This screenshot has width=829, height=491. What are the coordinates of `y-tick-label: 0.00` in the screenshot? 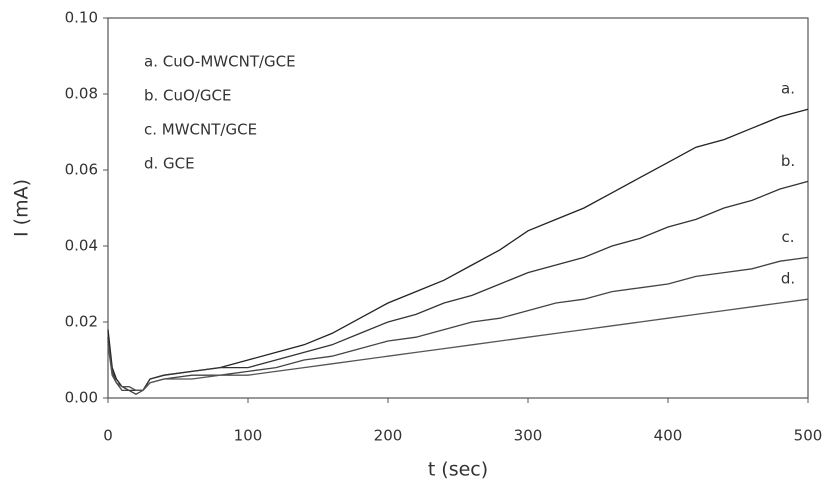 It's located at (81, 398).